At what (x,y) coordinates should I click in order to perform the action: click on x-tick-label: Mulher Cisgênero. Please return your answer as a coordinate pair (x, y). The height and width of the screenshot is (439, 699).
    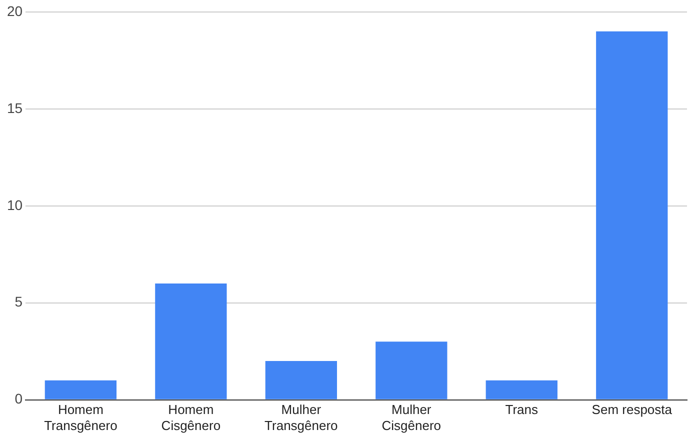
    Looking at the image, I should click on (412, 417).